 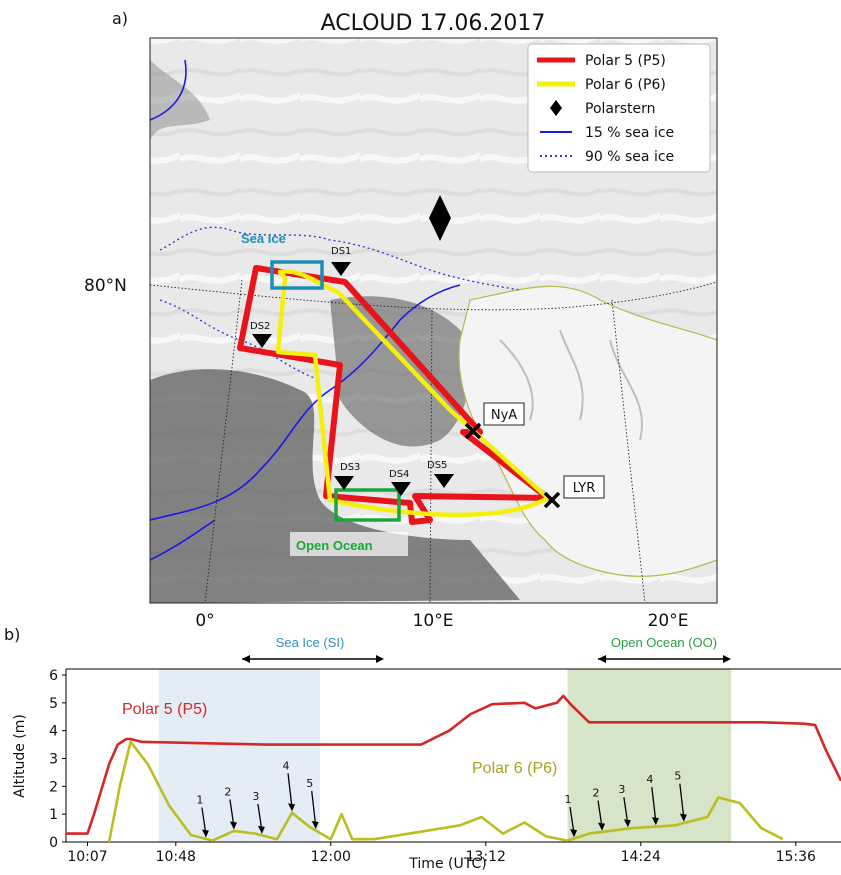 I want to click on y-ticks: 0 1 2 3 4 5 6, so click(x=57, y=759).